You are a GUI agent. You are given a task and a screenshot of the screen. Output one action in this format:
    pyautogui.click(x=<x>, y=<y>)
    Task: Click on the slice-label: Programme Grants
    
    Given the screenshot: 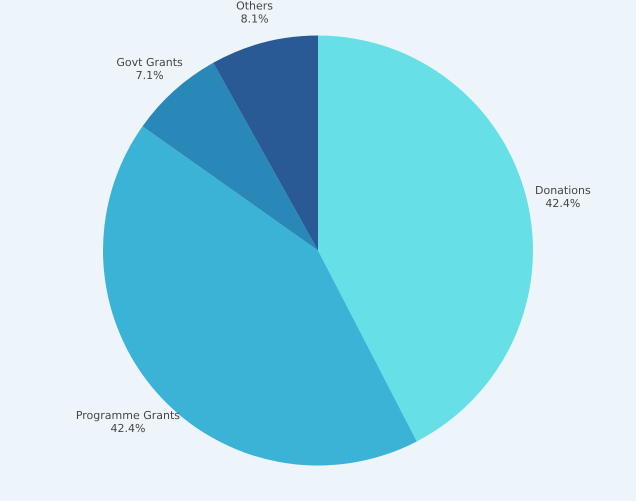 What is the action you would take?
    pyautogui.click(x=128, y=415)
    